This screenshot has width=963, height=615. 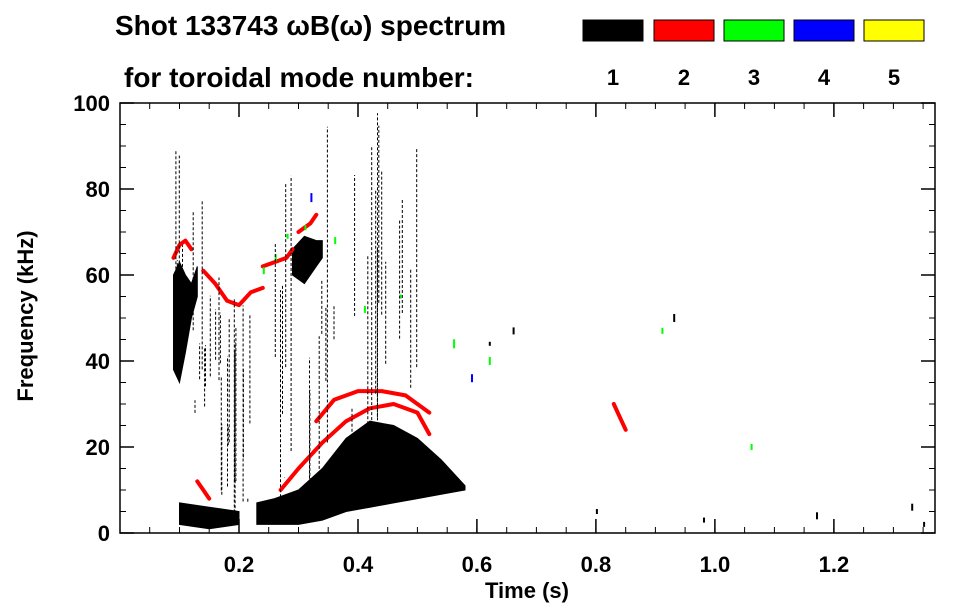 What do you see at coordinates (684, 77) in the screenshot?
I see `legend-label-mode-2: 2` at bounding box center [684, 77].